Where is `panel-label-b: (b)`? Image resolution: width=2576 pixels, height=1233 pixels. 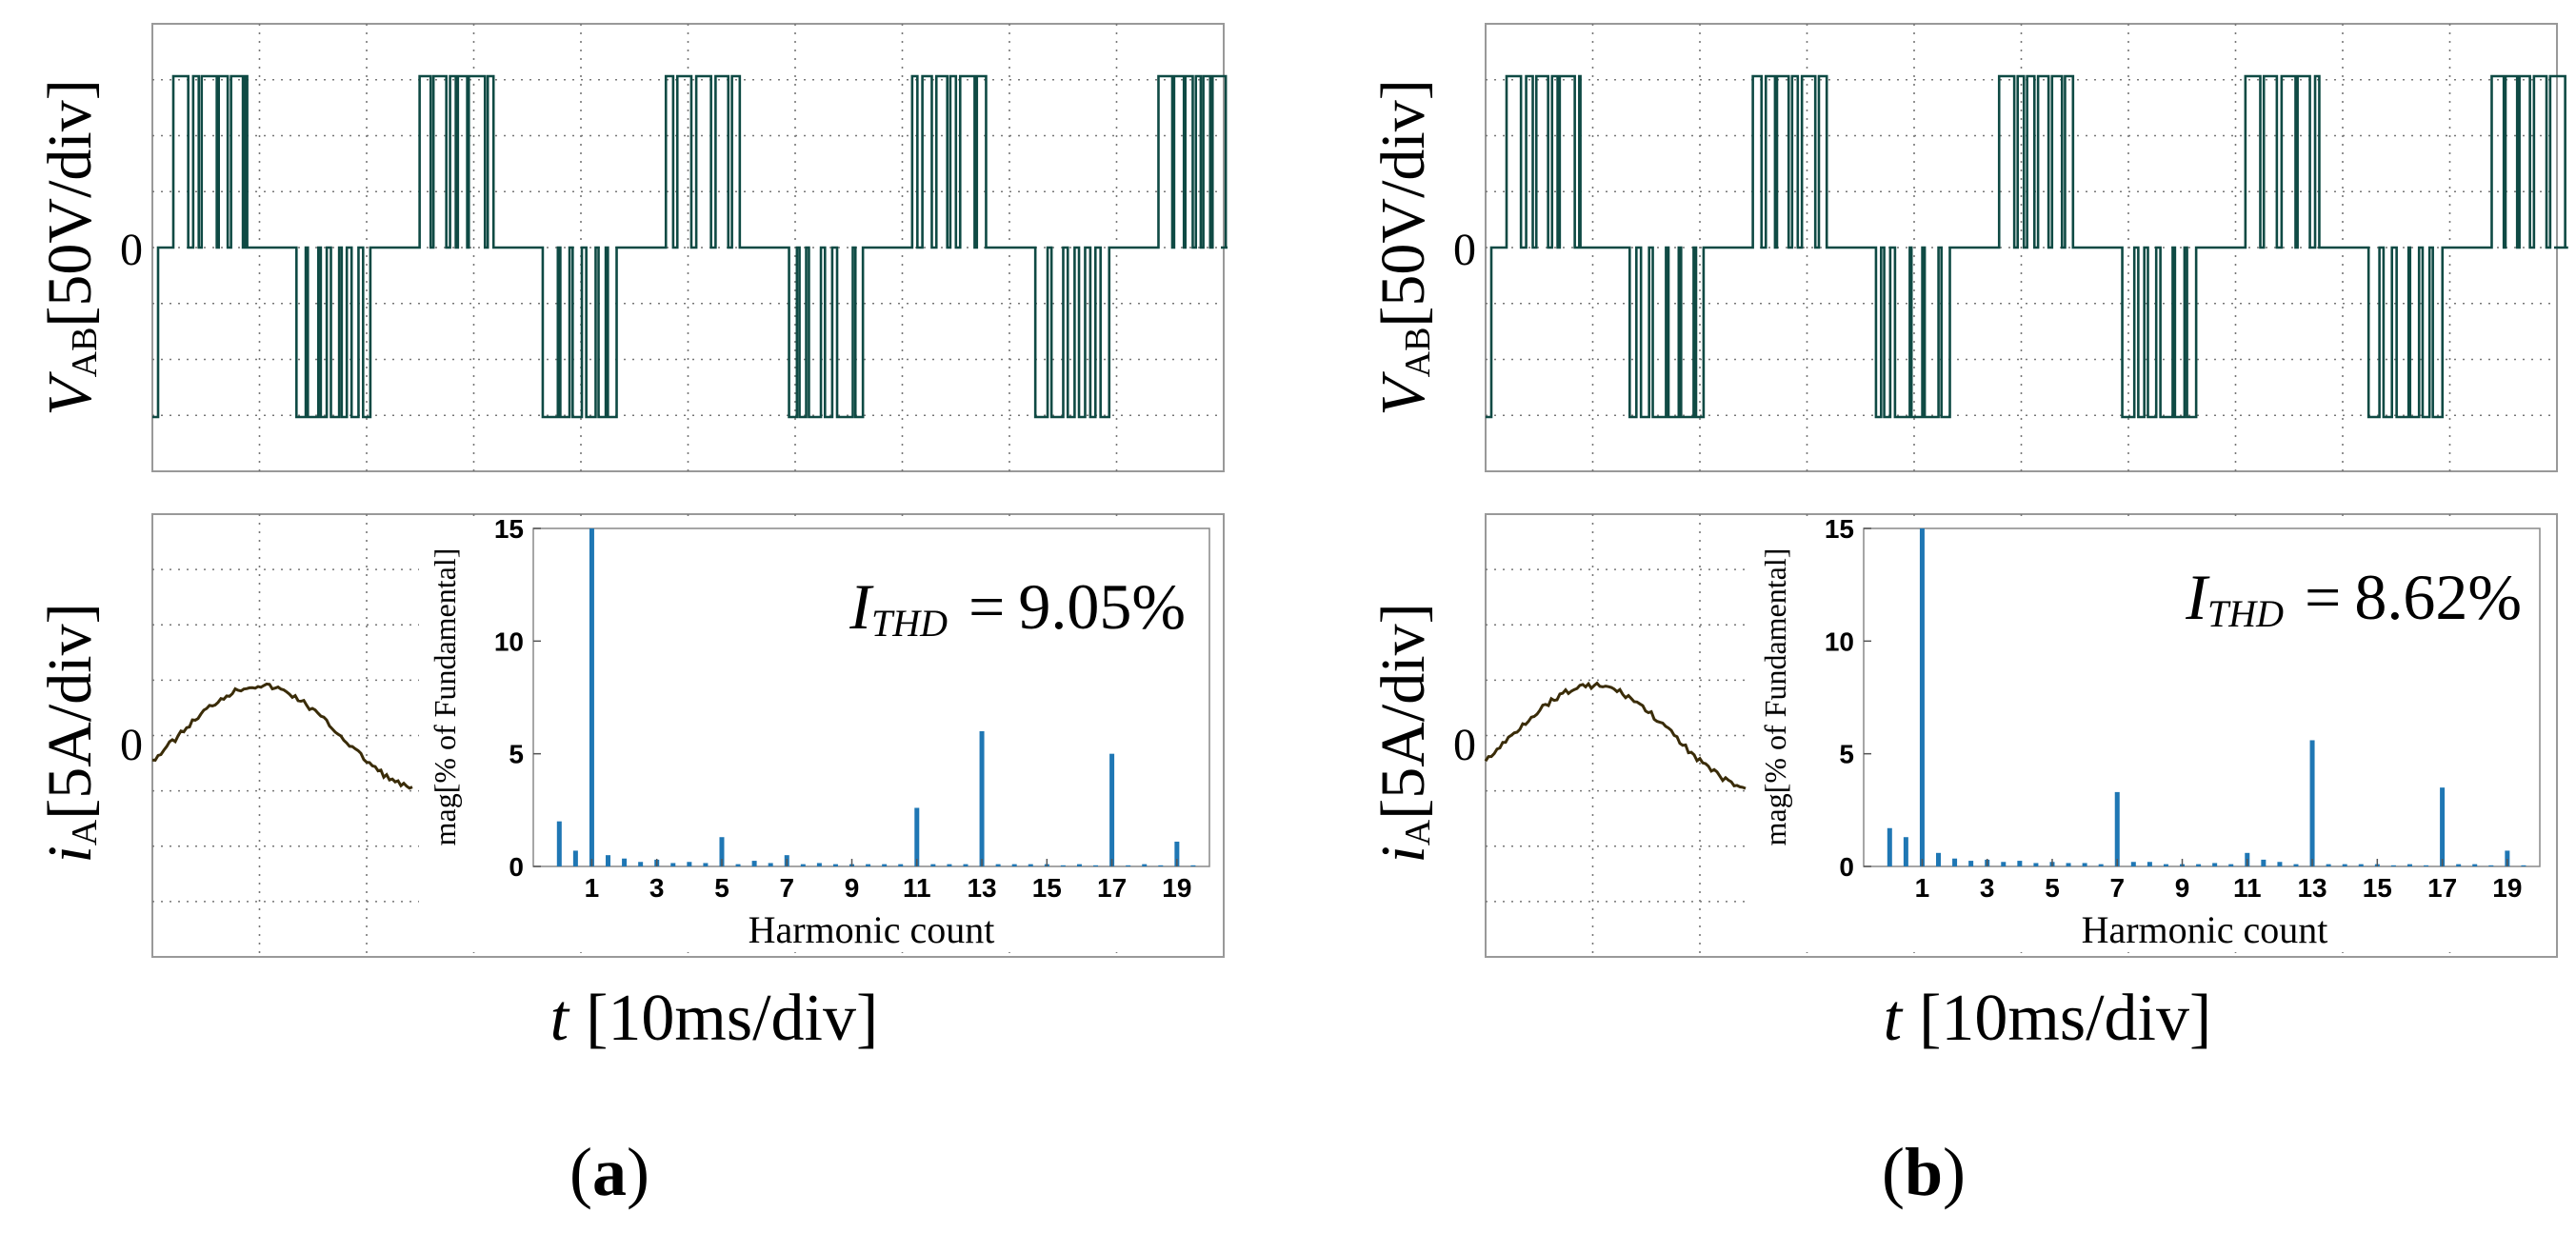 panel-label-b: (b) is located at coordinates (1924, 1172).